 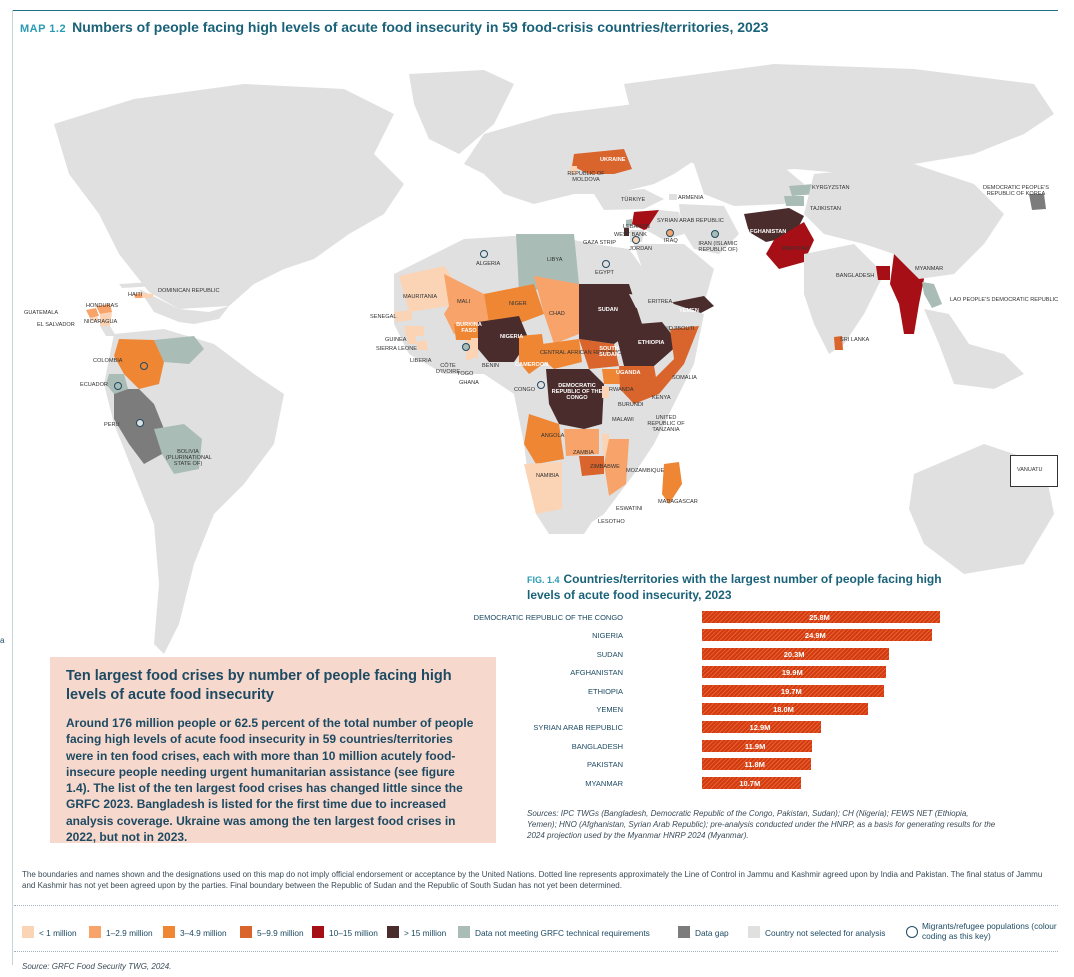 What do you see at coordinates (742, 764) in the screenshot?
I see `bar-row: PAKISTAN 11.8M` at bounding box center [742, 764].